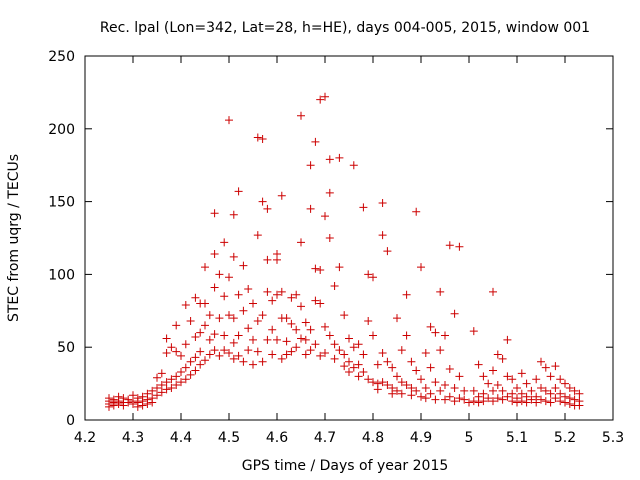 This screenshot has height=480, width=640. Describe the element at coordinates (61, 275) in the screenshot. I see `y-tick-label: 100` at that location.